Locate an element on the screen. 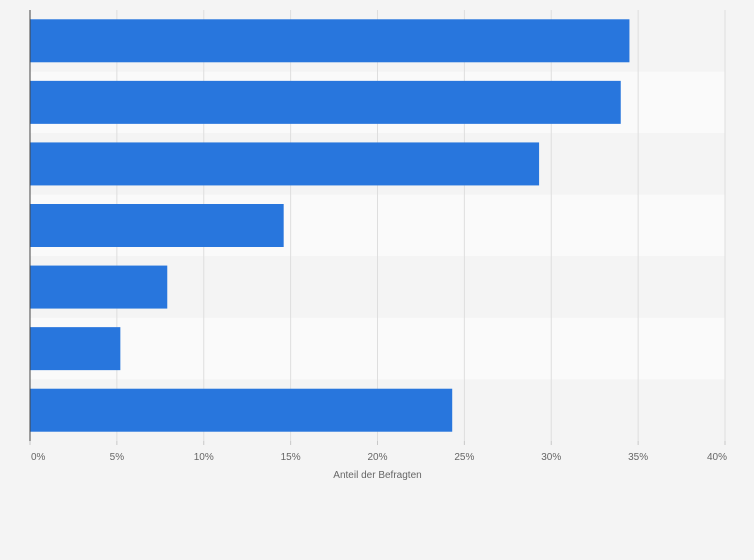  x-tick-label: 5% is located at coordinates (117, 457).